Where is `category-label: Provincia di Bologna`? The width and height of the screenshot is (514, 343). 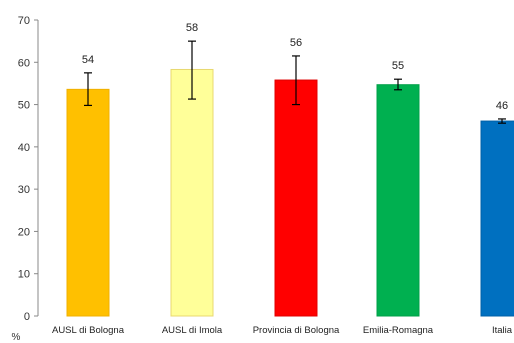
category-label: Provincia di Bologna is located at coordinates (296, 330).